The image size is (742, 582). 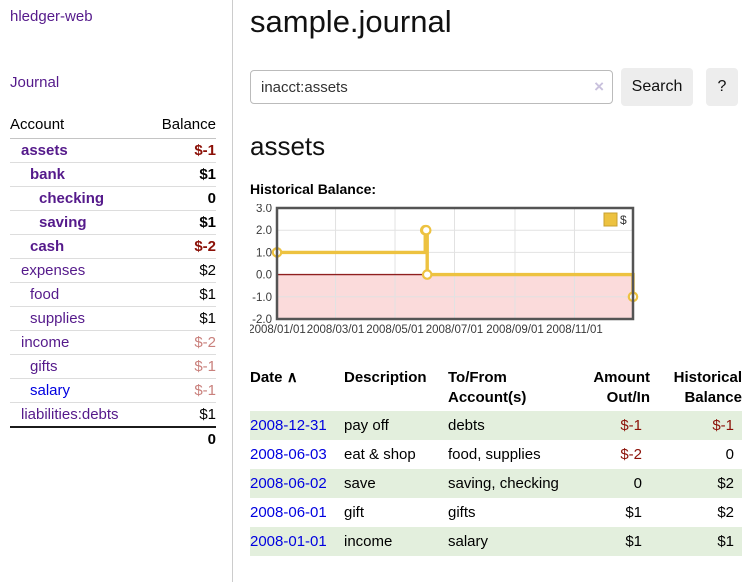 I want to click on transaction-accounts: food, supplies, so click(x=494, y=454).